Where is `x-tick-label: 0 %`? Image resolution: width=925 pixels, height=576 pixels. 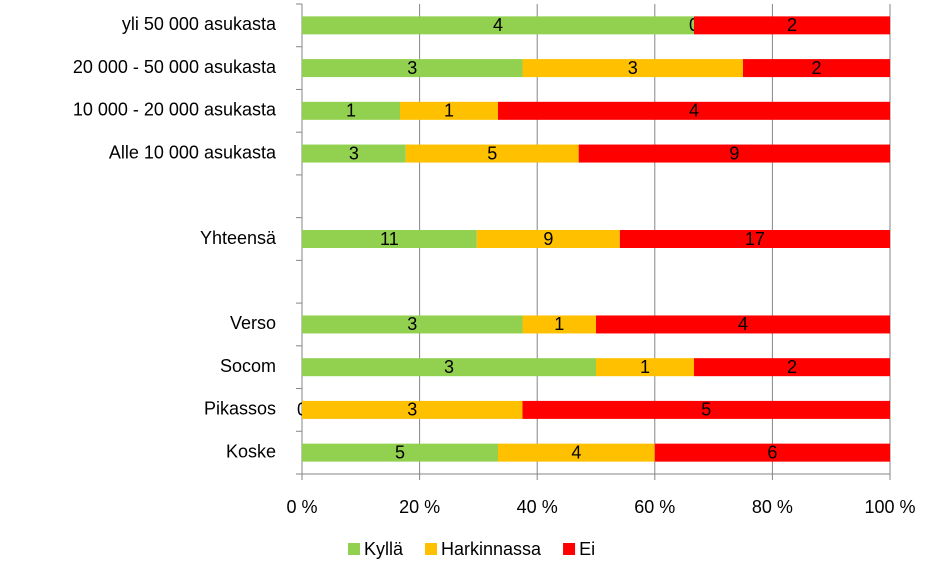 x-tick-label: 0 % is located at coordinates (301, 507).